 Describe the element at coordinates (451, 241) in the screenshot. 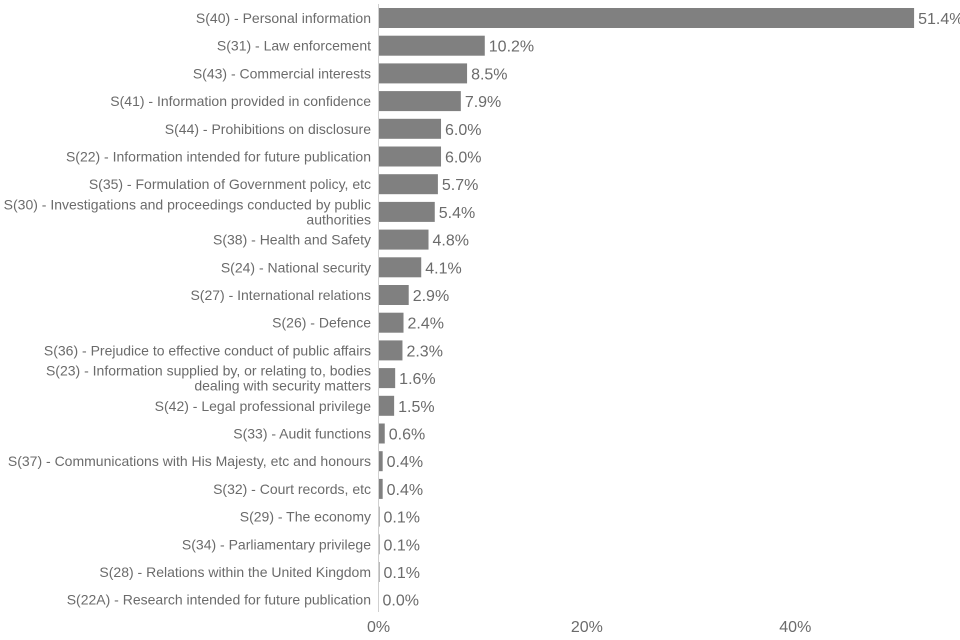

I see `value-label: 4.8%` at that location.